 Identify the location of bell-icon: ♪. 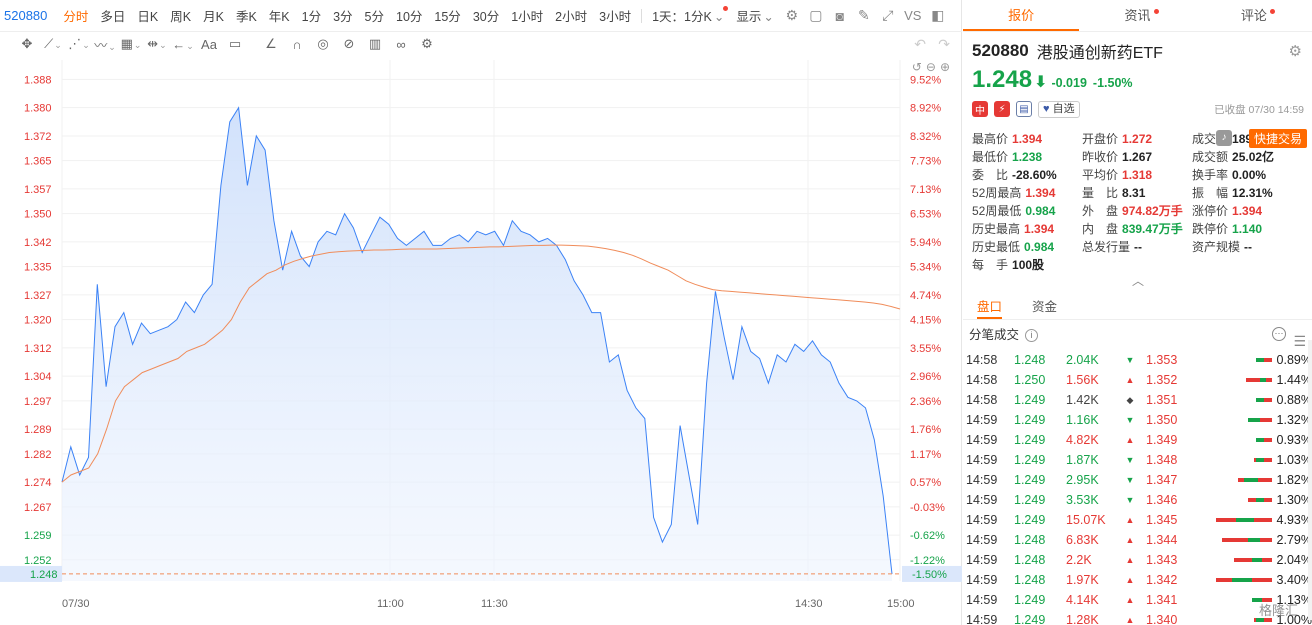
(1224, 138).